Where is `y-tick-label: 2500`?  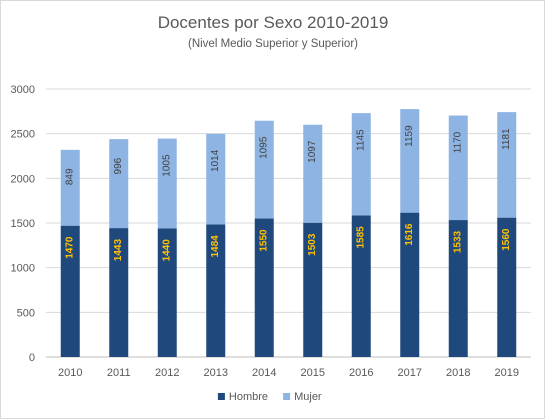
y-tick-label: 2500 is located at coordinates (23, 135).